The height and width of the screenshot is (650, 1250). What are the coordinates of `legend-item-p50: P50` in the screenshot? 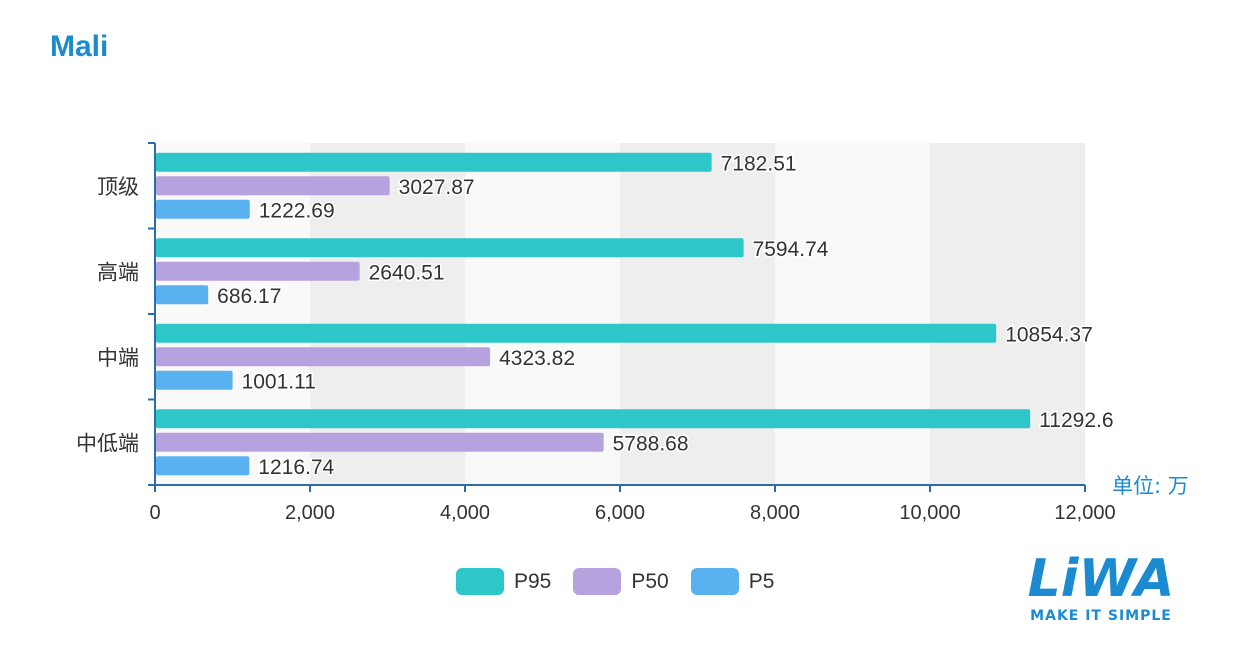 It's located at (621, 581).